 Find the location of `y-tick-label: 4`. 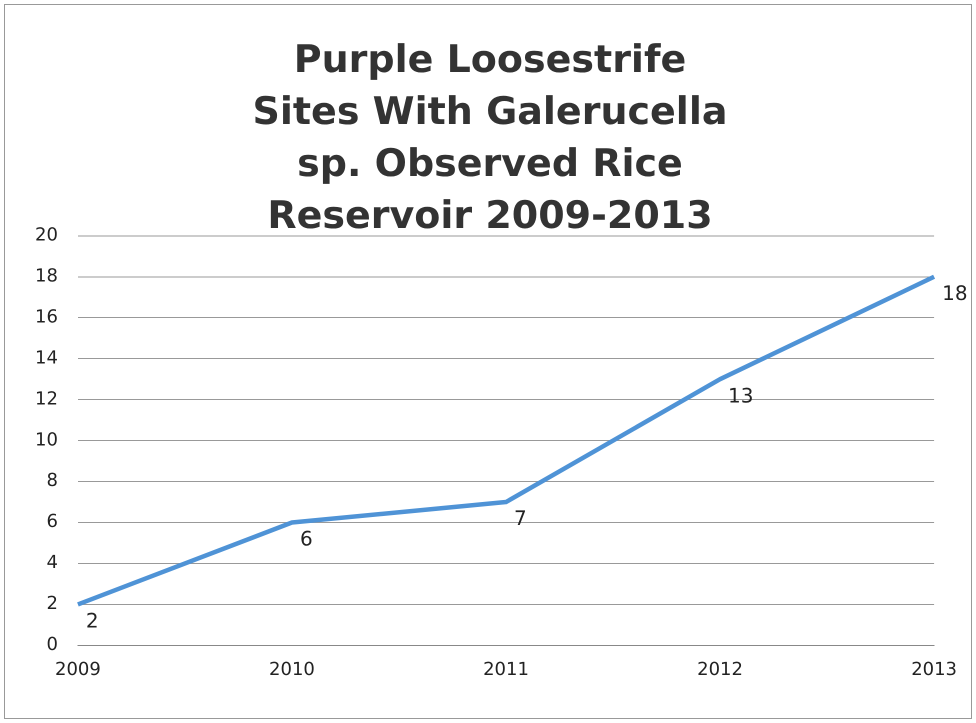

y-tick-label: 4 is located at coordinates (52, 563).